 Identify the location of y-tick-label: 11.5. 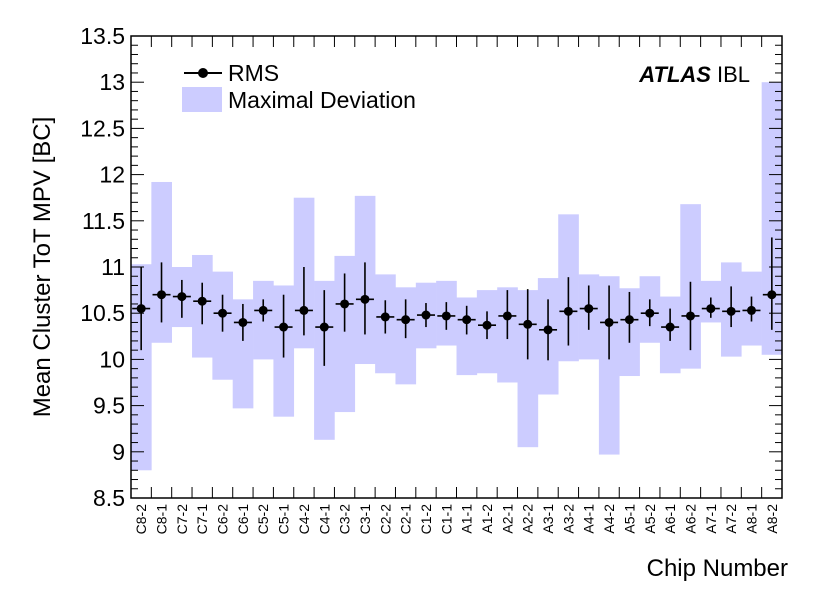
(103, 221).